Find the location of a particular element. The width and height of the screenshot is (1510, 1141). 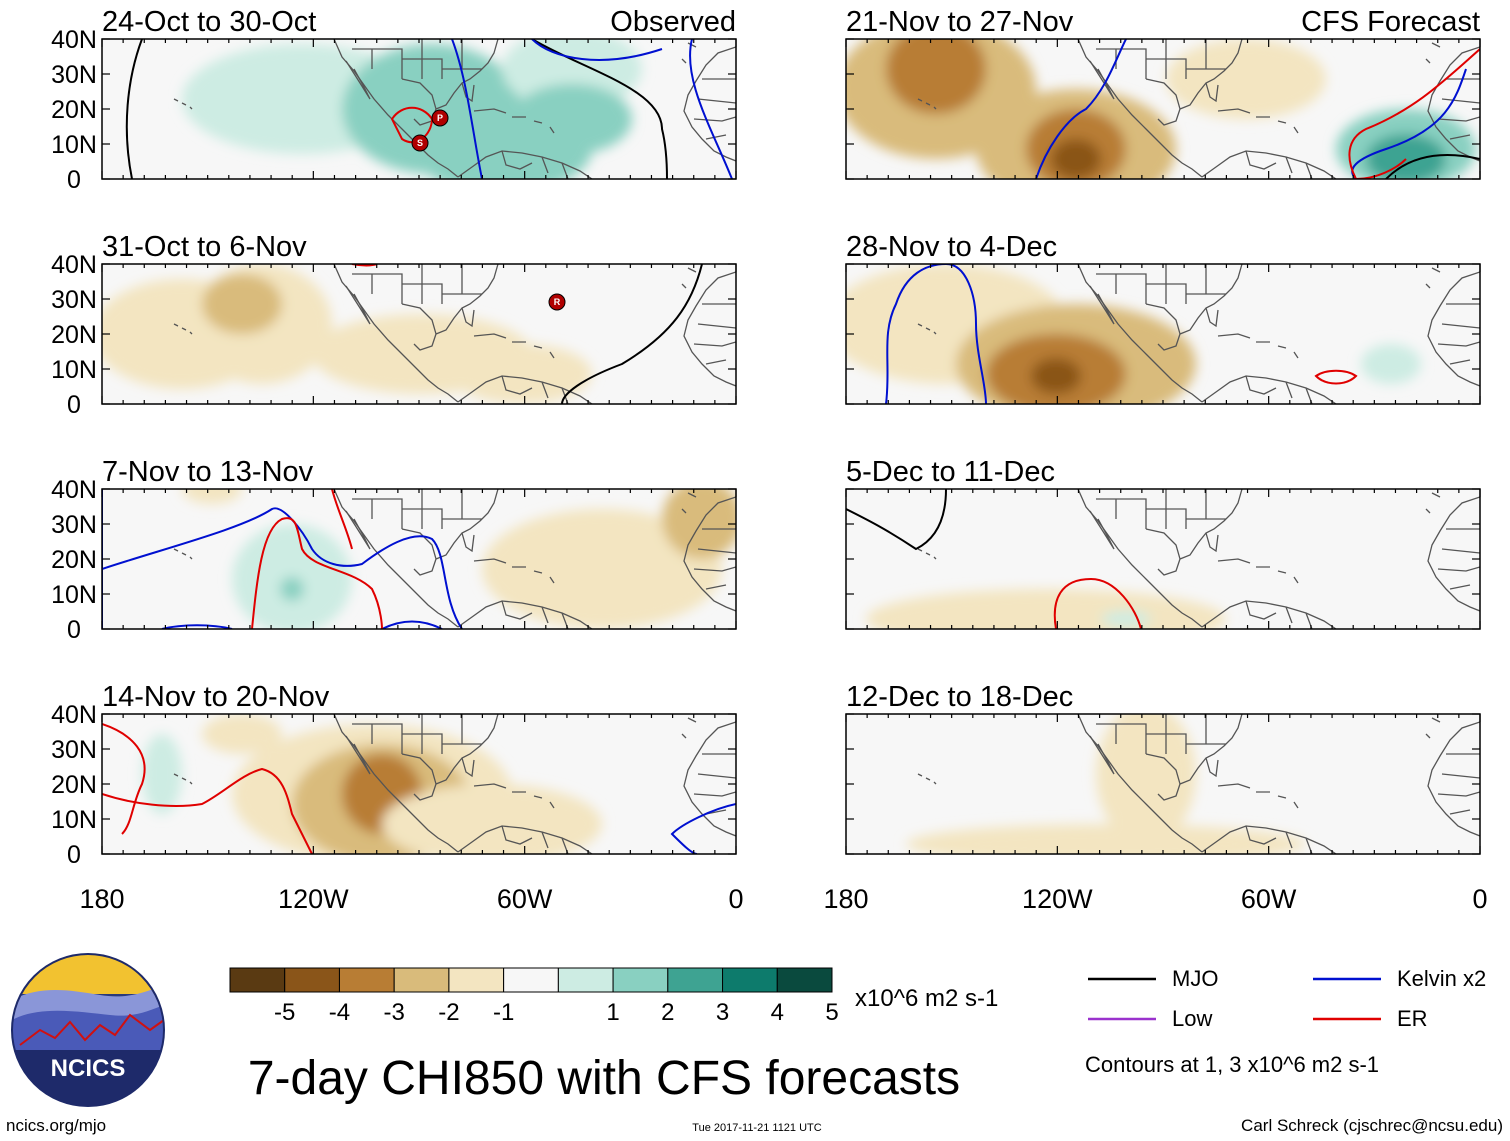

storm-label: R is located at coordinates (557, 302).